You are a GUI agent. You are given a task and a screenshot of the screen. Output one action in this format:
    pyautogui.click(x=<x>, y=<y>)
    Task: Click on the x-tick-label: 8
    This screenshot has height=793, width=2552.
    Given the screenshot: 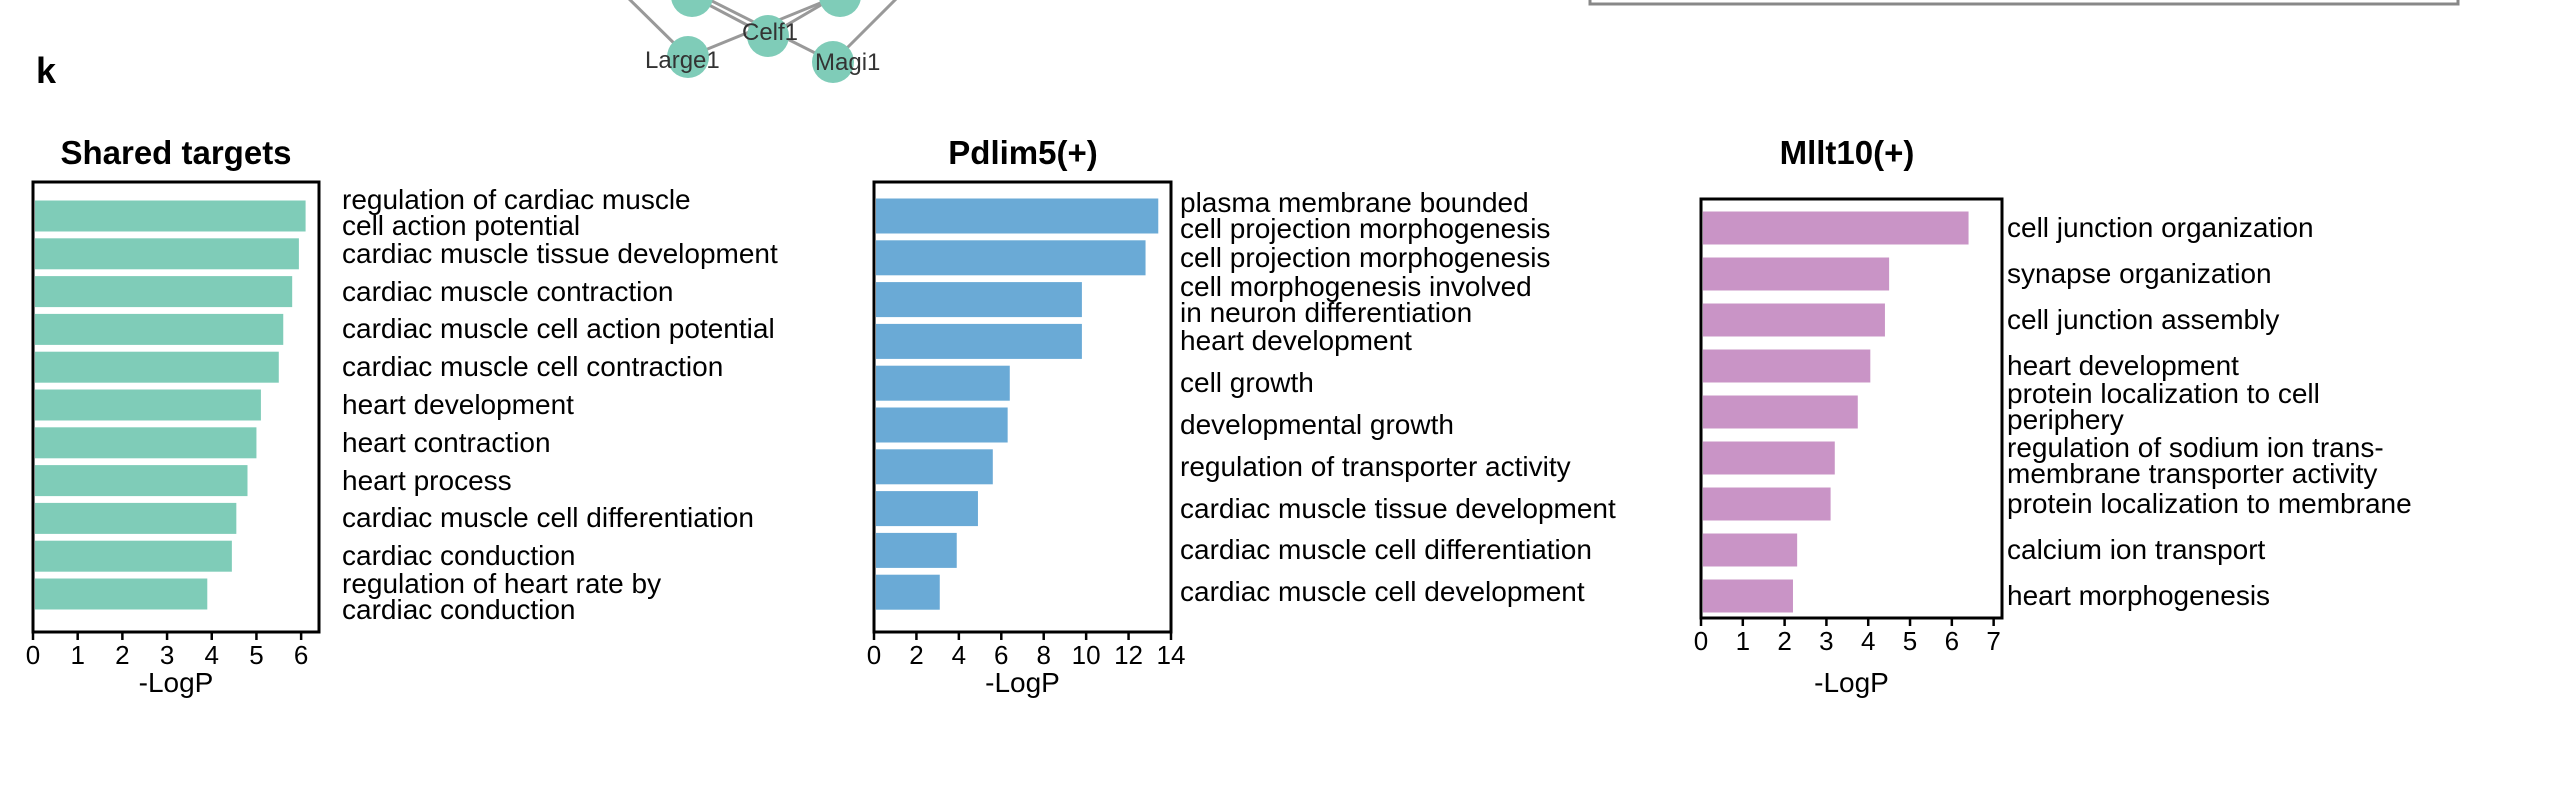 What is the action you would take?
    pyautogui.click(x=1043, y=655)
    